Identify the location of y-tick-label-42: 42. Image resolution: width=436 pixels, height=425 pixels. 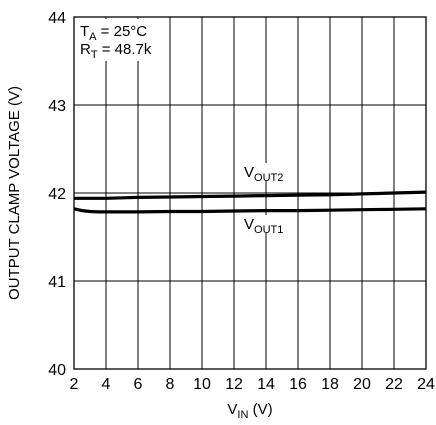
(57, 194).